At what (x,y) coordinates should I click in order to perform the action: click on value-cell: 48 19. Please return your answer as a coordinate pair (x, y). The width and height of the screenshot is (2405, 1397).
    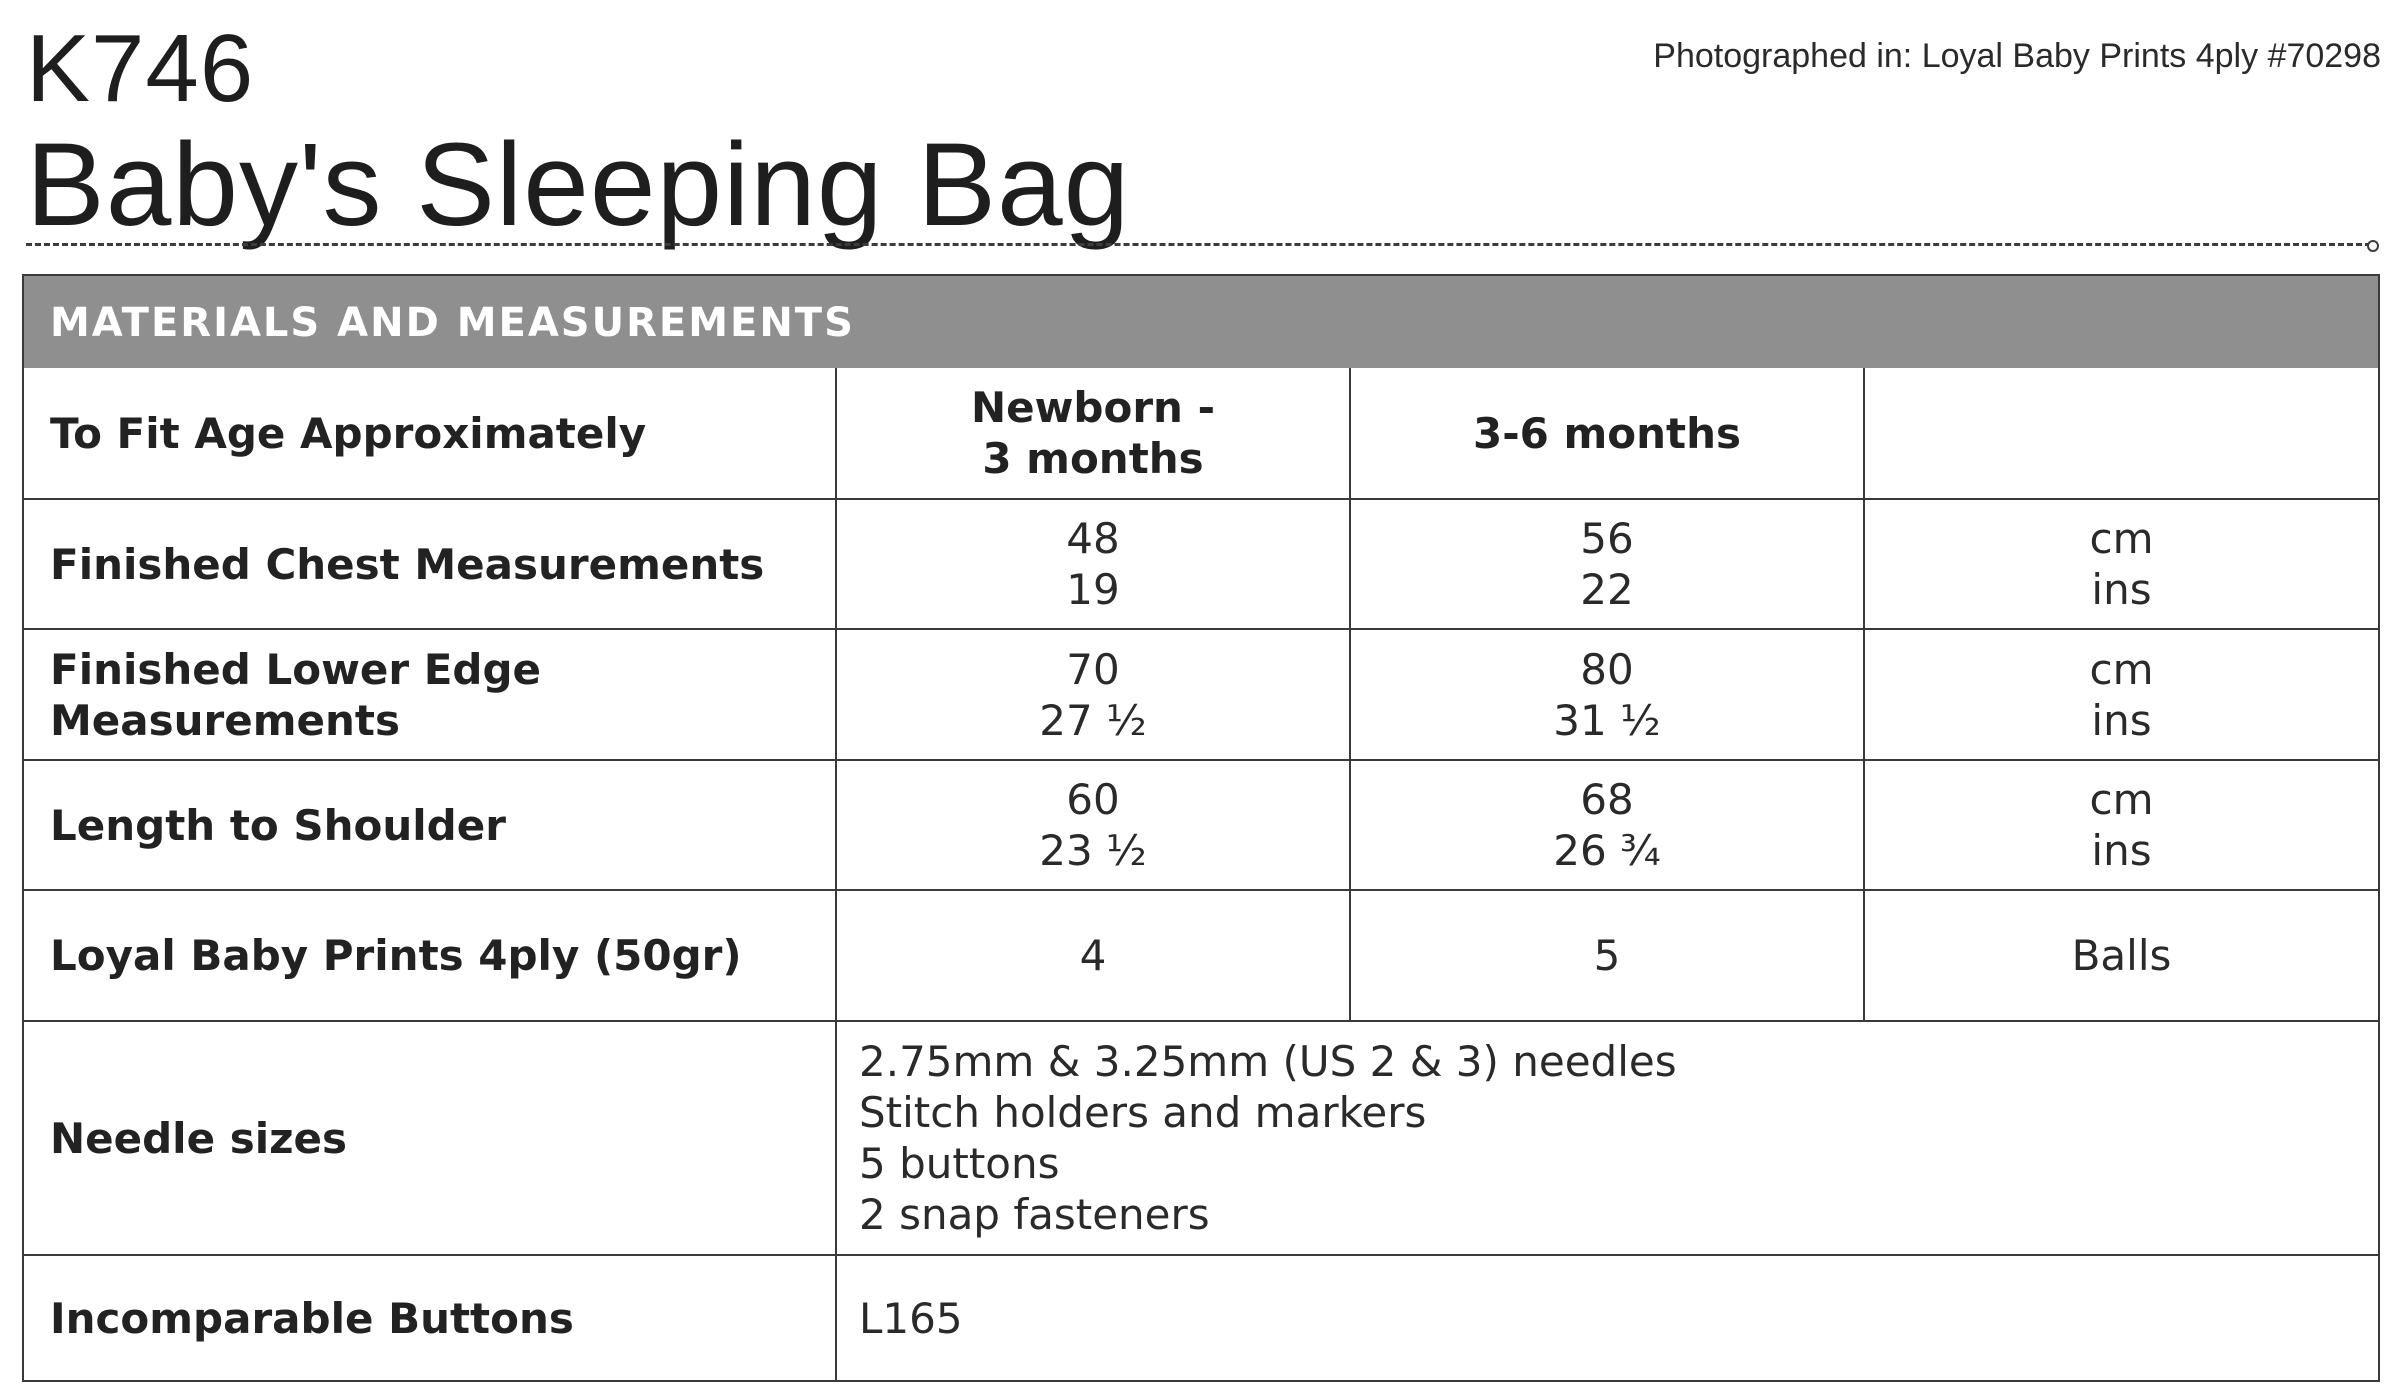
    Looking at the image, I should click on (1093, 564).